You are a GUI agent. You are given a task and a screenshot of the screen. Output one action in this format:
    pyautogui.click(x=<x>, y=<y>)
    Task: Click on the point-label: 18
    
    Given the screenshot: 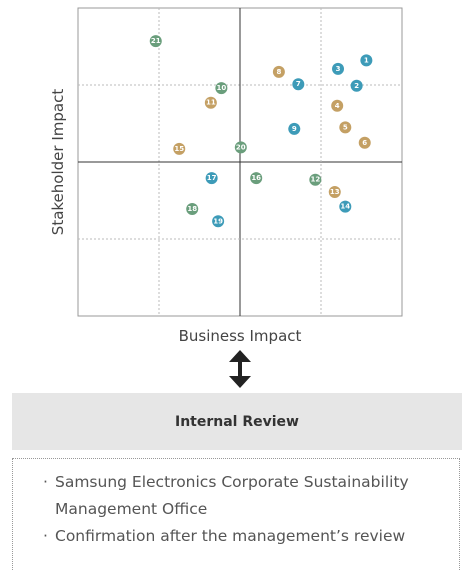 What is the action you would take?
    pyautogui.click(x=192, y=209)
    